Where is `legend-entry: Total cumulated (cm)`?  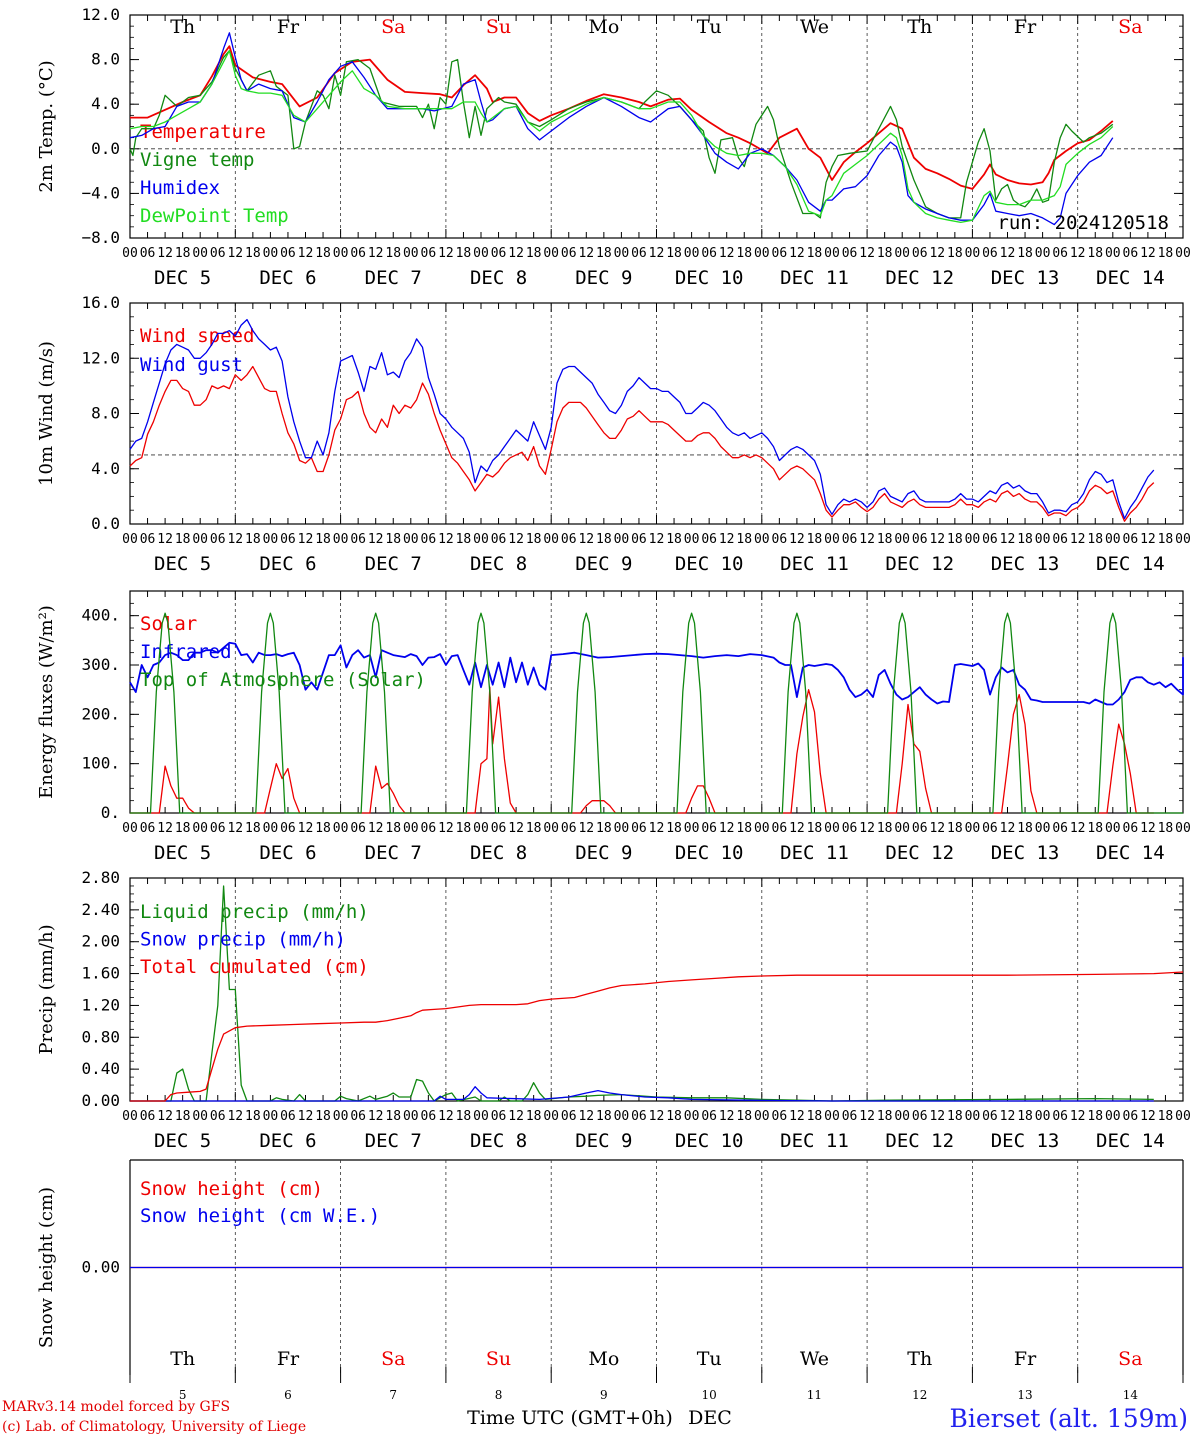 legend-entry: Total cumulated (cm) is located at coordinates (254, 967).